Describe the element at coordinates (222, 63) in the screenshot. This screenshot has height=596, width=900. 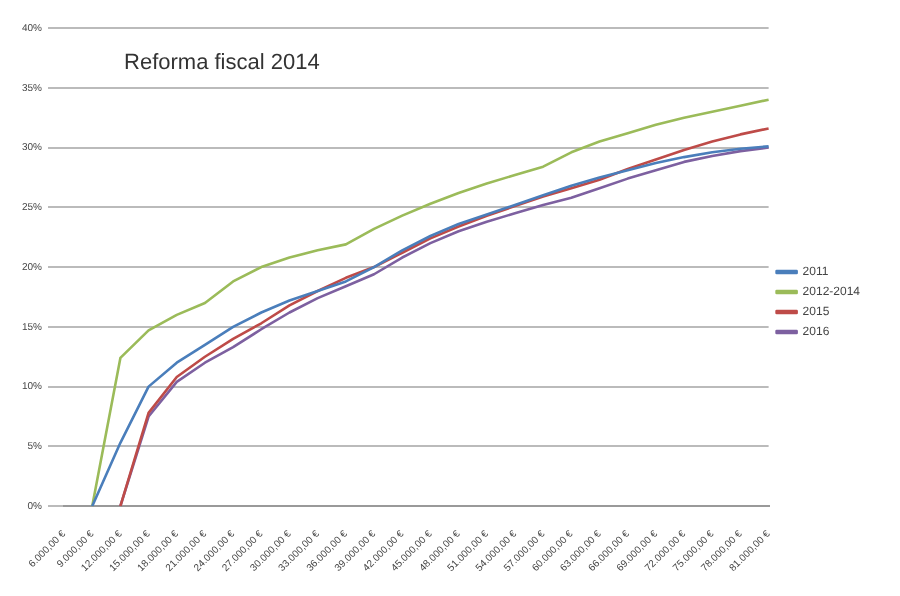
I see `text: Reforma fiscal 2014` at that location.